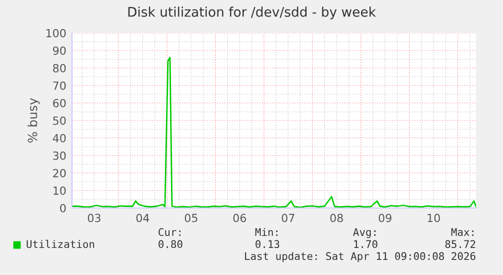 The image size is (503, 275). Describe the element at coordinates (266, 232) in the screenshot. I see `text: Min:` at that location.